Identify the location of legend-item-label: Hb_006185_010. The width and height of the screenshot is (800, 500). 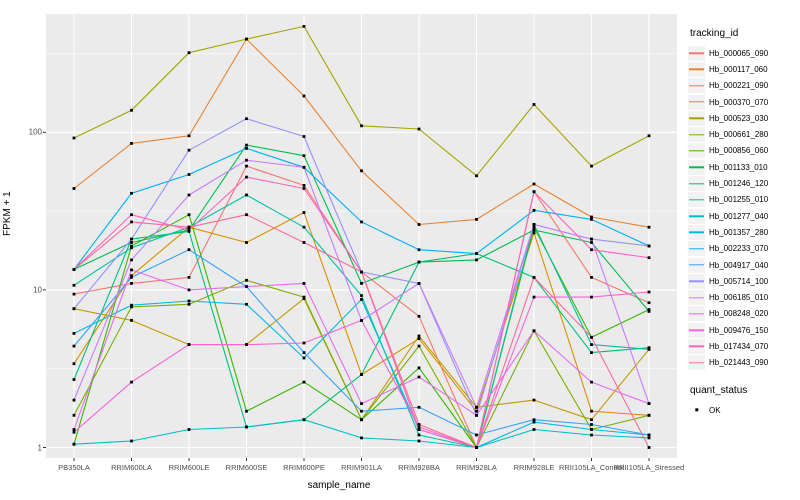
(739, 298).